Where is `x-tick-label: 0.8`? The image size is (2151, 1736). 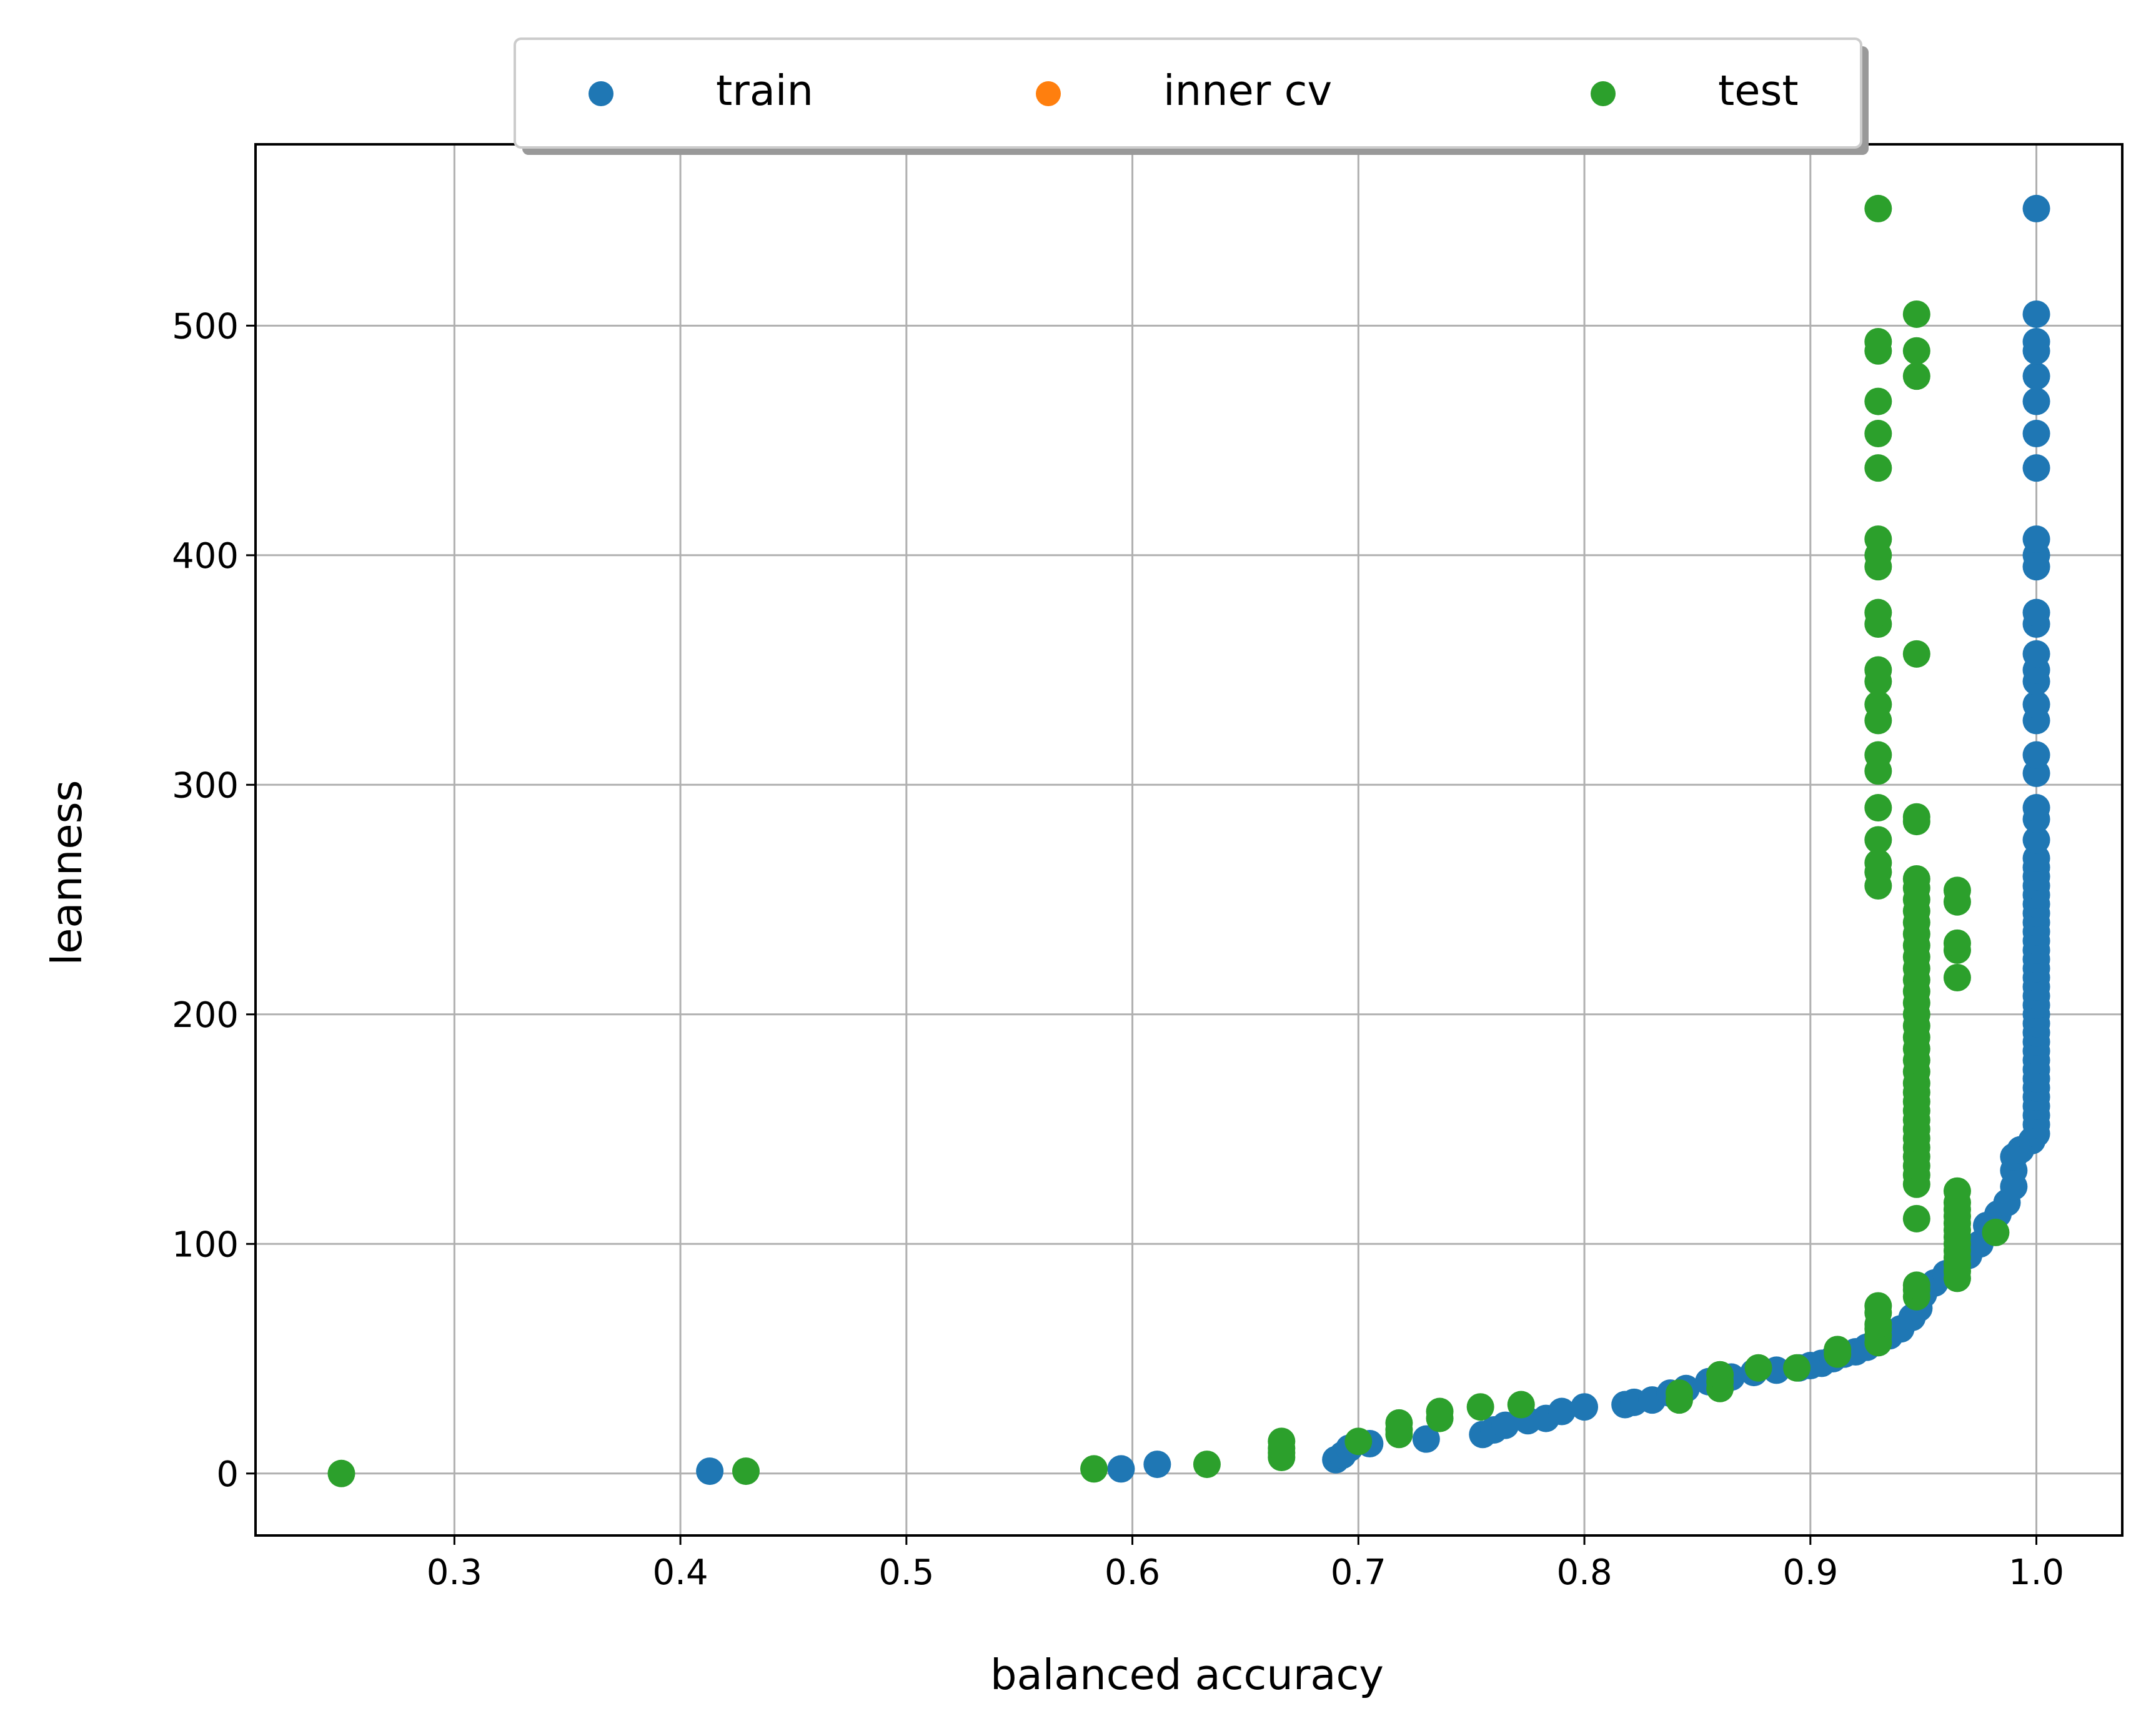 x-tick-label: 0.8 is located at coordinates (1585, 1572).